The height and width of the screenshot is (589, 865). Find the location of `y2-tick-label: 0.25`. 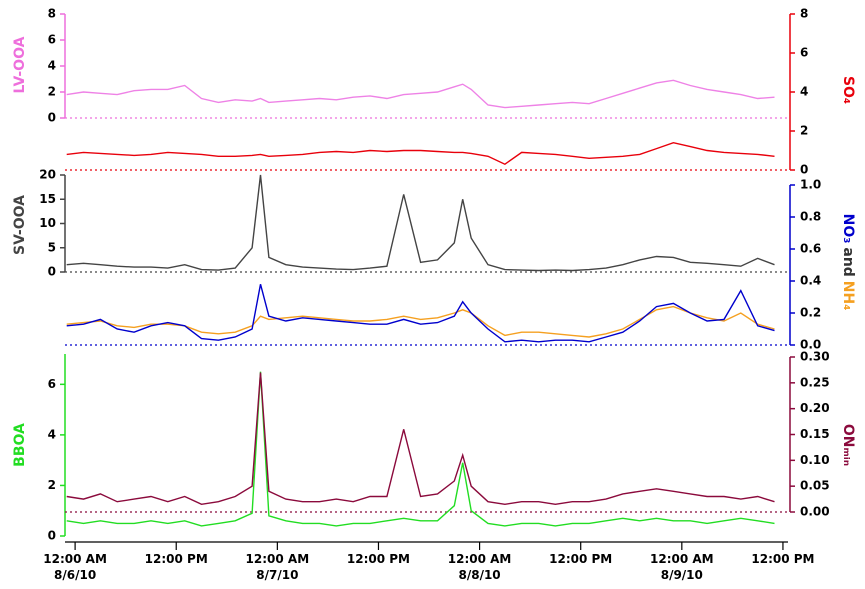

y2-tick-label: 0.25 is located at coordinates (815, 382).